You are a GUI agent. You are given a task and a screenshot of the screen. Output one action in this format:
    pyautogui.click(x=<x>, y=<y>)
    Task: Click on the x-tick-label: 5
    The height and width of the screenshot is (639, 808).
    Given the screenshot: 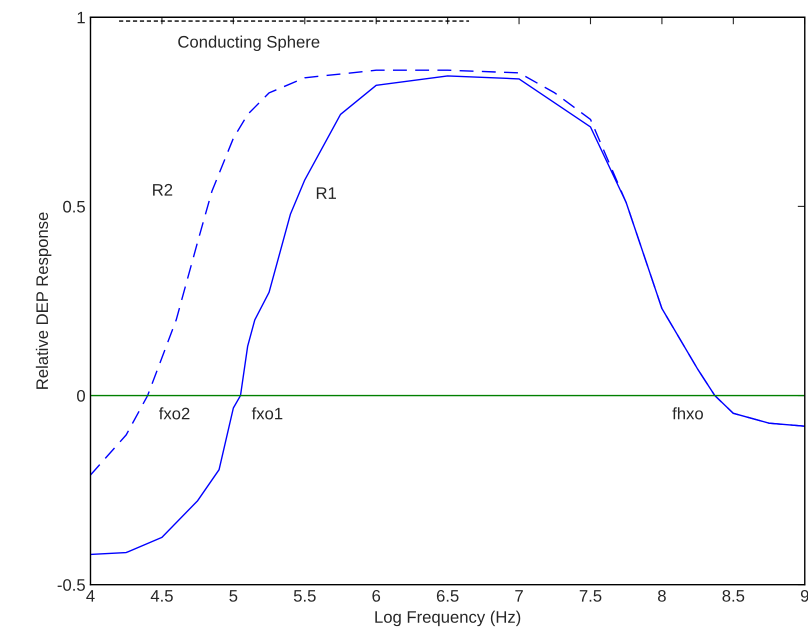 What is the action you would take?
    pyautogui.click(x=233, y=596)
    